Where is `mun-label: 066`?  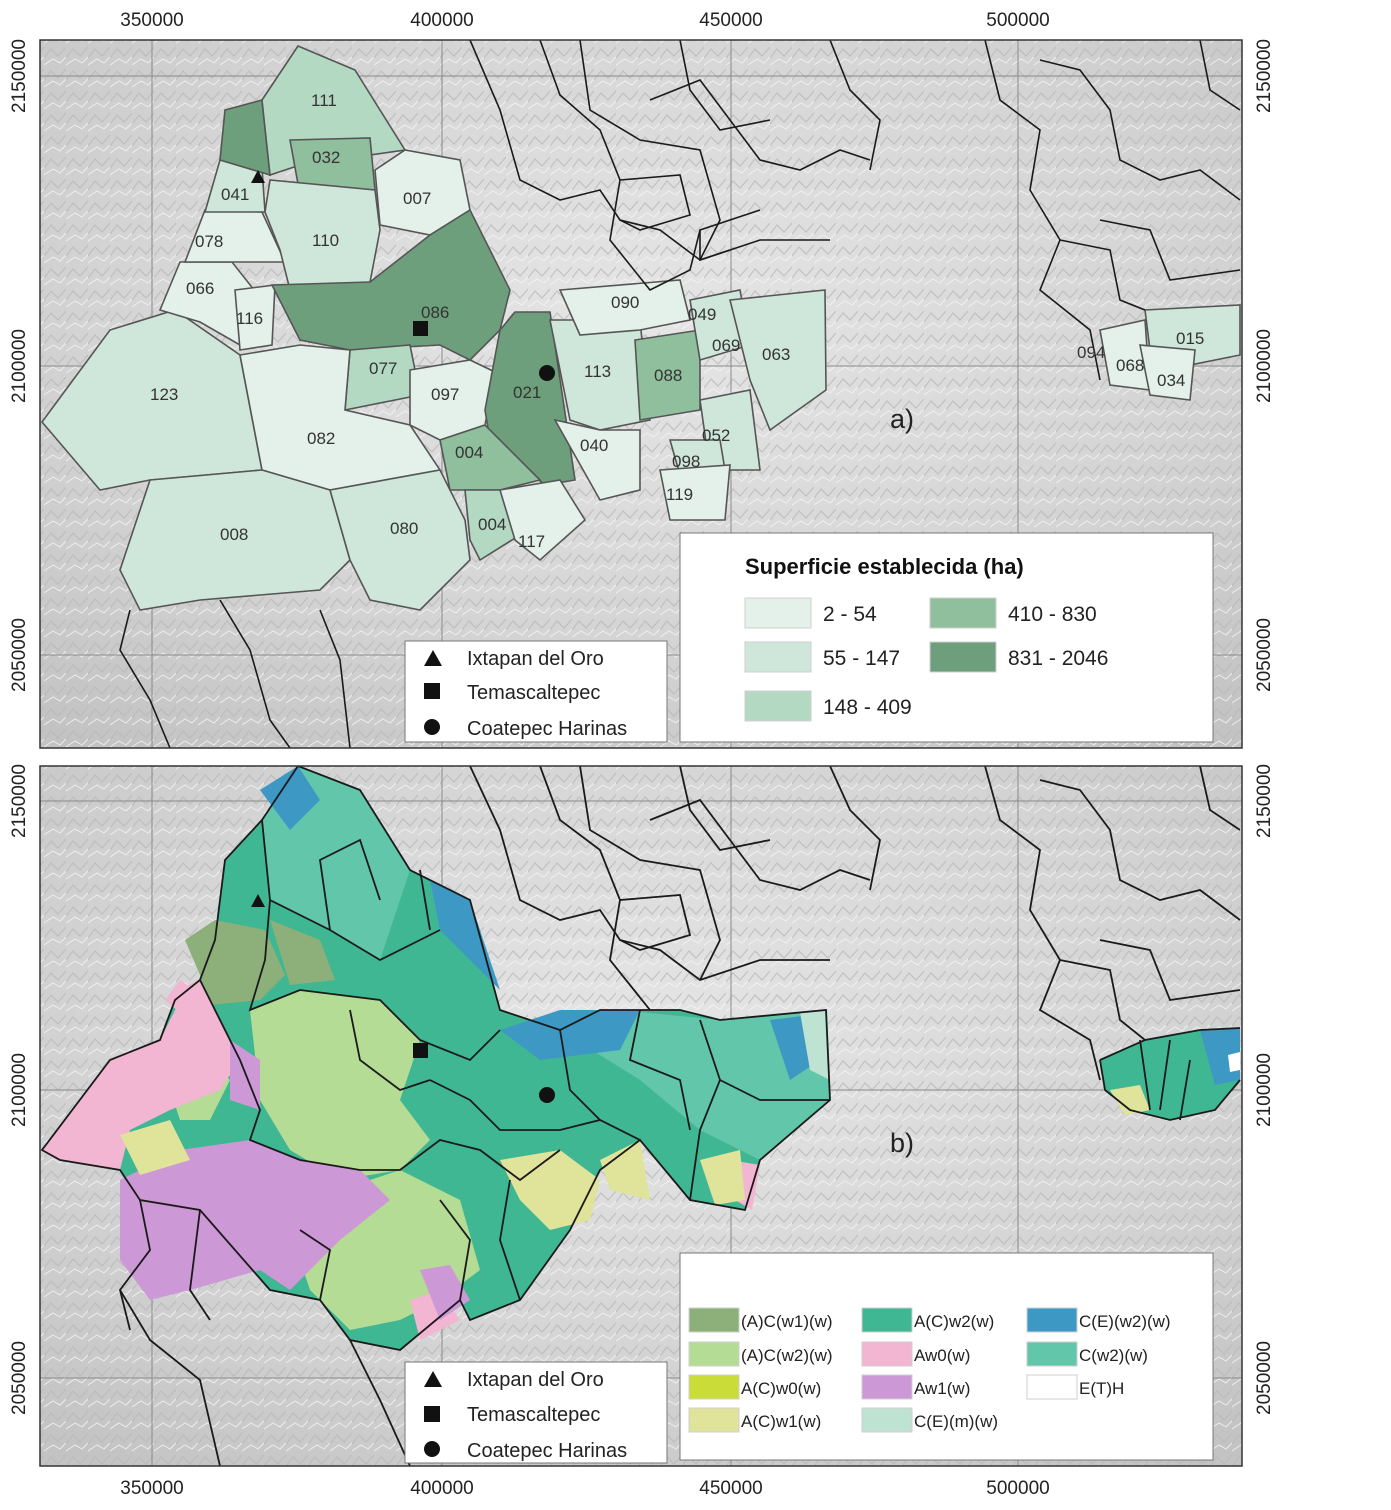 mun-label: 066 is located at coordinates (200, 288).